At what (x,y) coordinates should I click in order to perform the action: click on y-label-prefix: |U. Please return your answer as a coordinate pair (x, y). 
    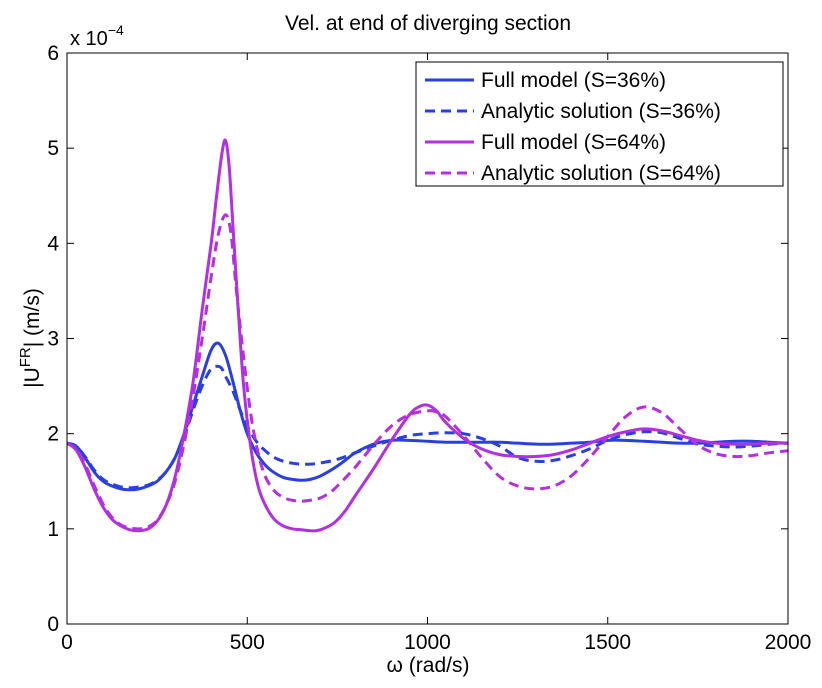
    Looking at the image, I should click on (32, 377).